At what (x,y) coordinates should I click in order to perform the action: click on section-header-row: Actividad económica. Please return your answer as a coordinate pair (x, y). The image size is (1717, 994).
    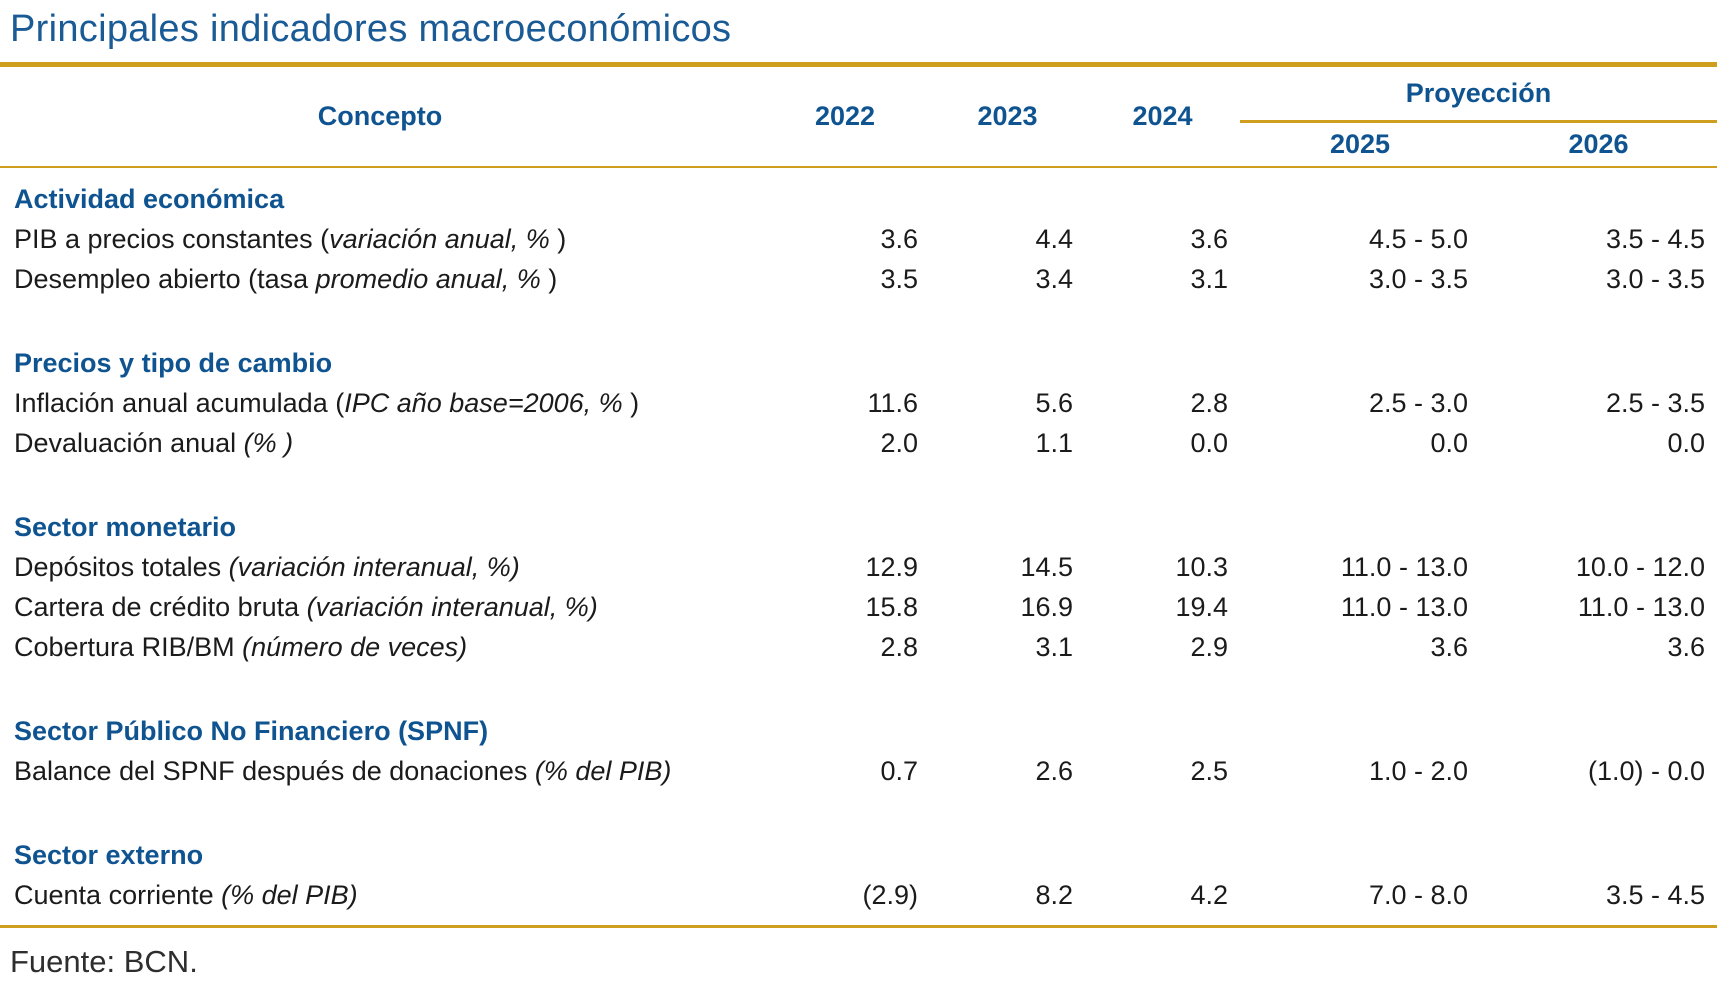
    Looking at the image, I should click on (858, 199).